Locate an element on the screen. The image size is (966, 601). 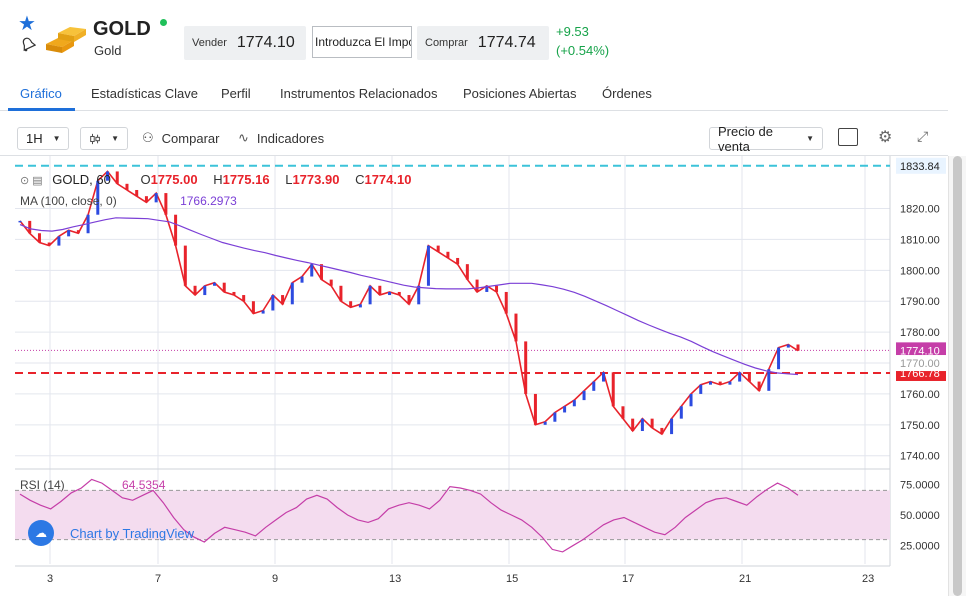
compare-button: ⚇ Comparar is located at coordinates (180, 138).